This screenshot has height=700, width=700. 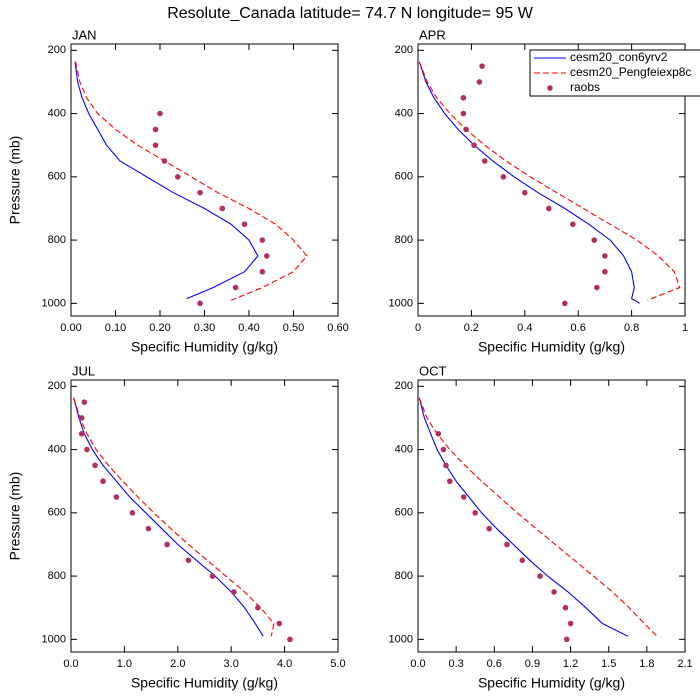 What do you see at coordinates (337, 328) in the screenshot?
I see `x-tick-label: 0.60` at bounding box center [337, 328].